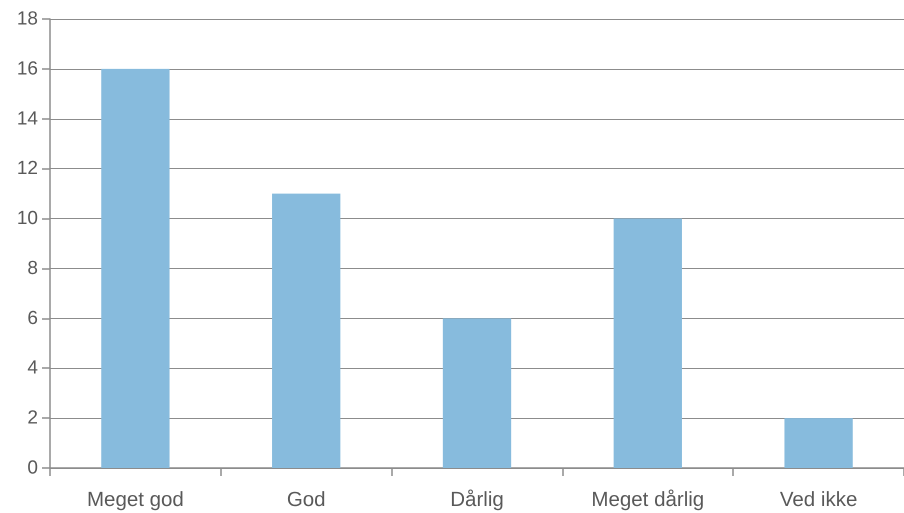  Describe the element at coordinates (477, 499) in the screenshot. I see `x-tick-label: Dårlig` at that location.